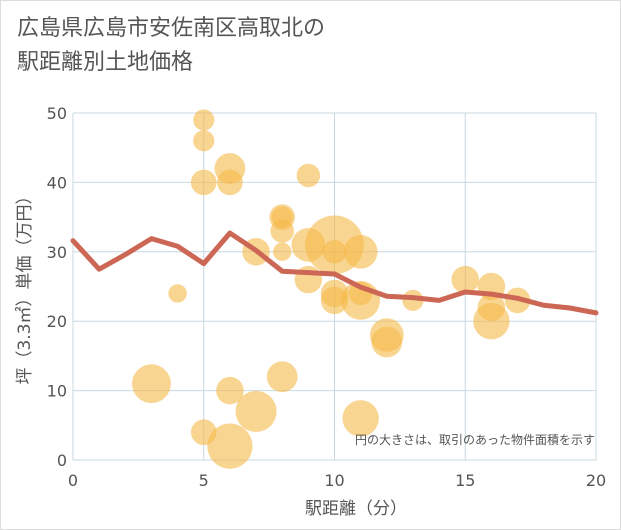 Image resolution: width=621 pixels, height=530 pixels. Describe the element at coordinates (57, 252) in the screenshot. I see `y-tick-label: 30` at that location.